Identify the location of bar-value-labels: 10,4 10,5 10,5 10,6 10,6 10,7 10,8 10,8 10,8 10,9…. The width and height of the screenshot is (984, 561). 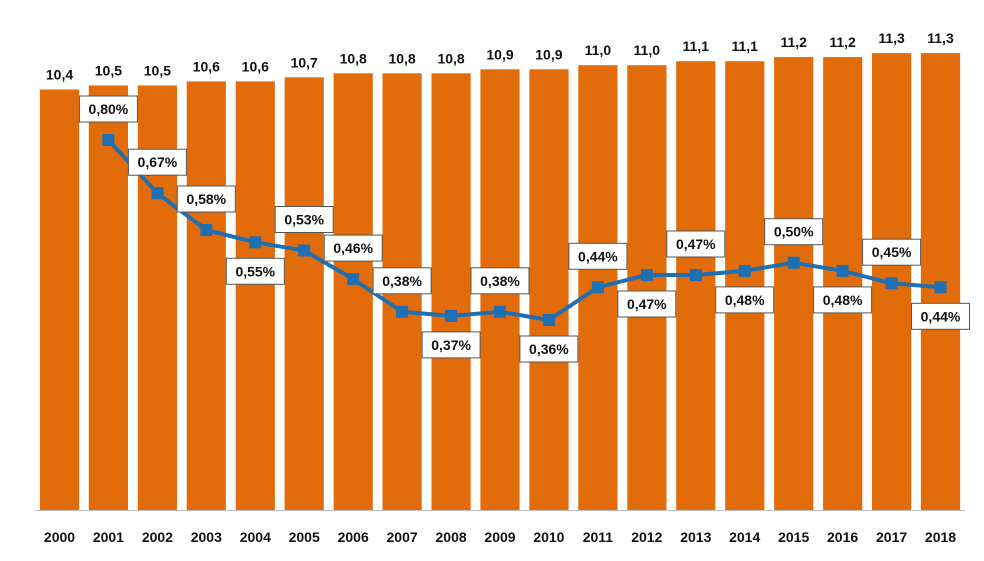
(500, 56).